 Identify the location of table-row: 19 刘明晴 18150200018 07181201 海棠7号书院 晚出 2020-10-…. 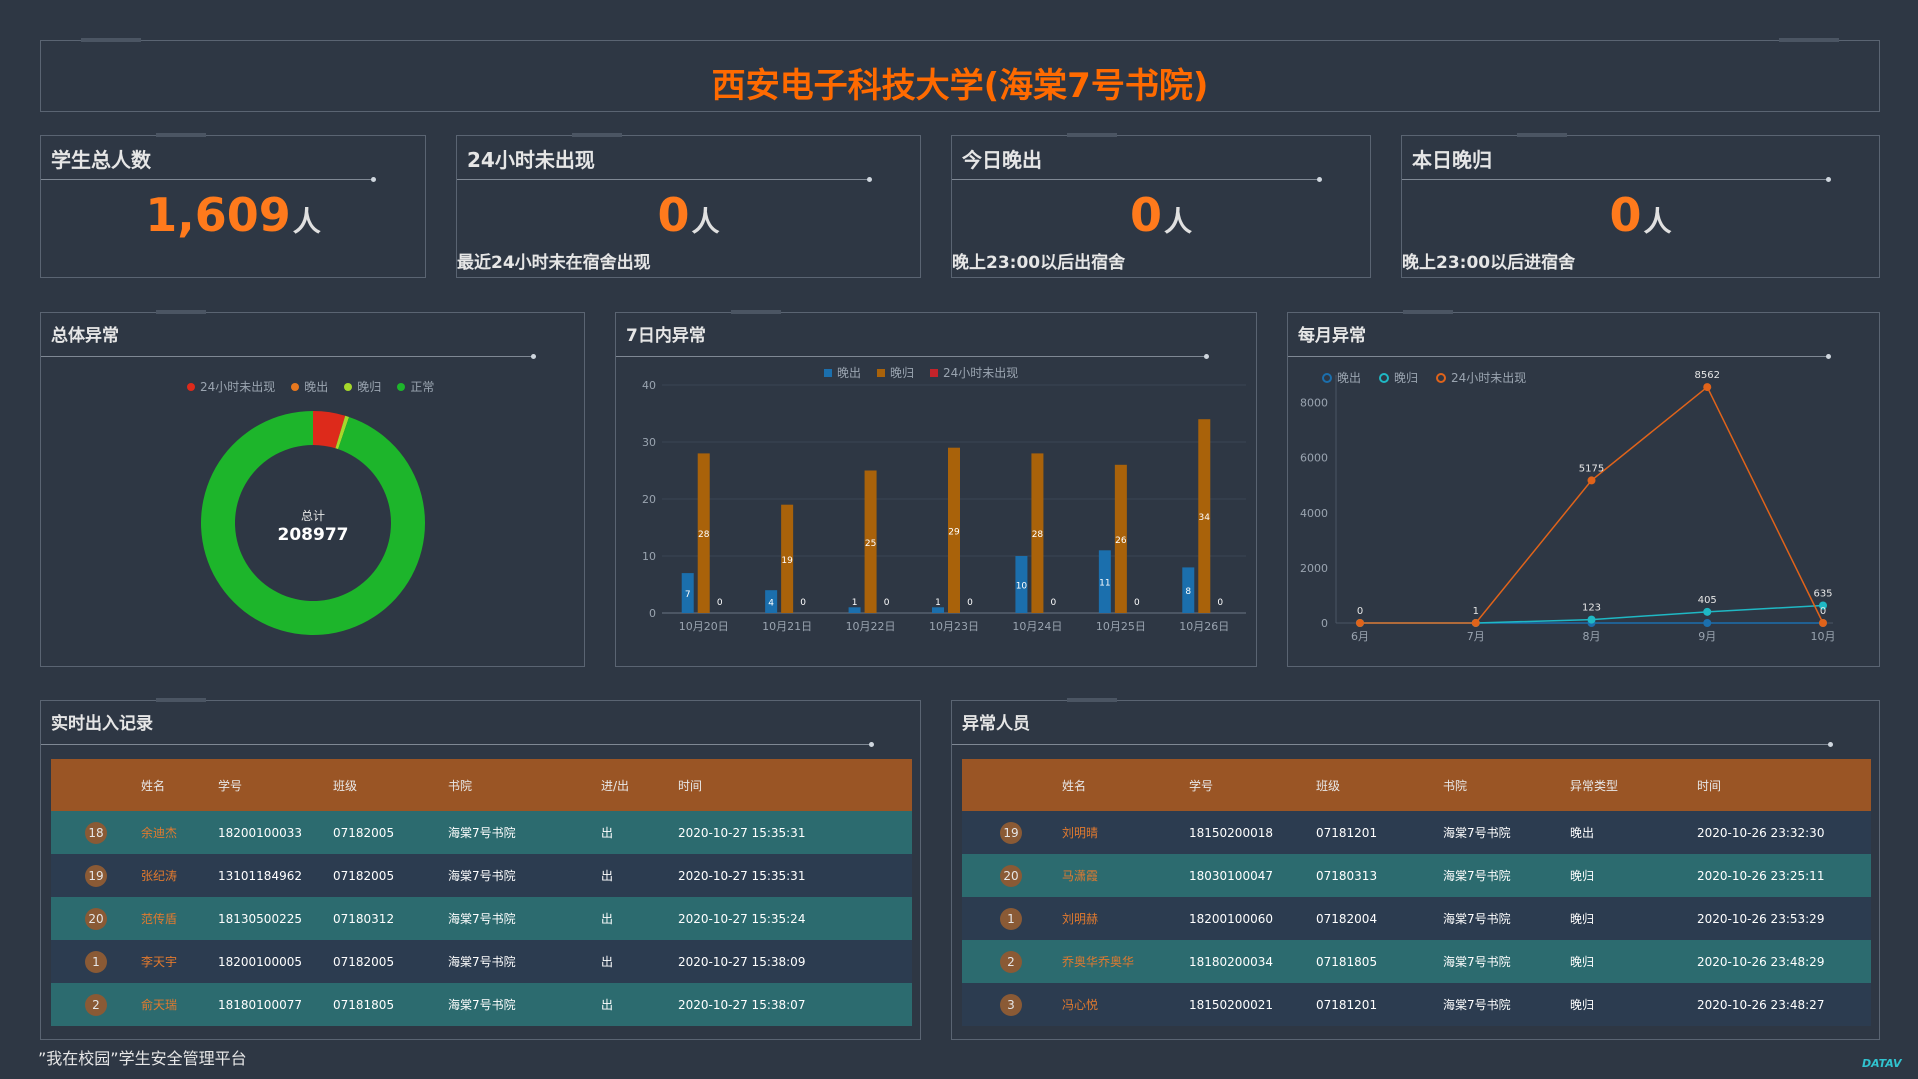
(1416, 832).